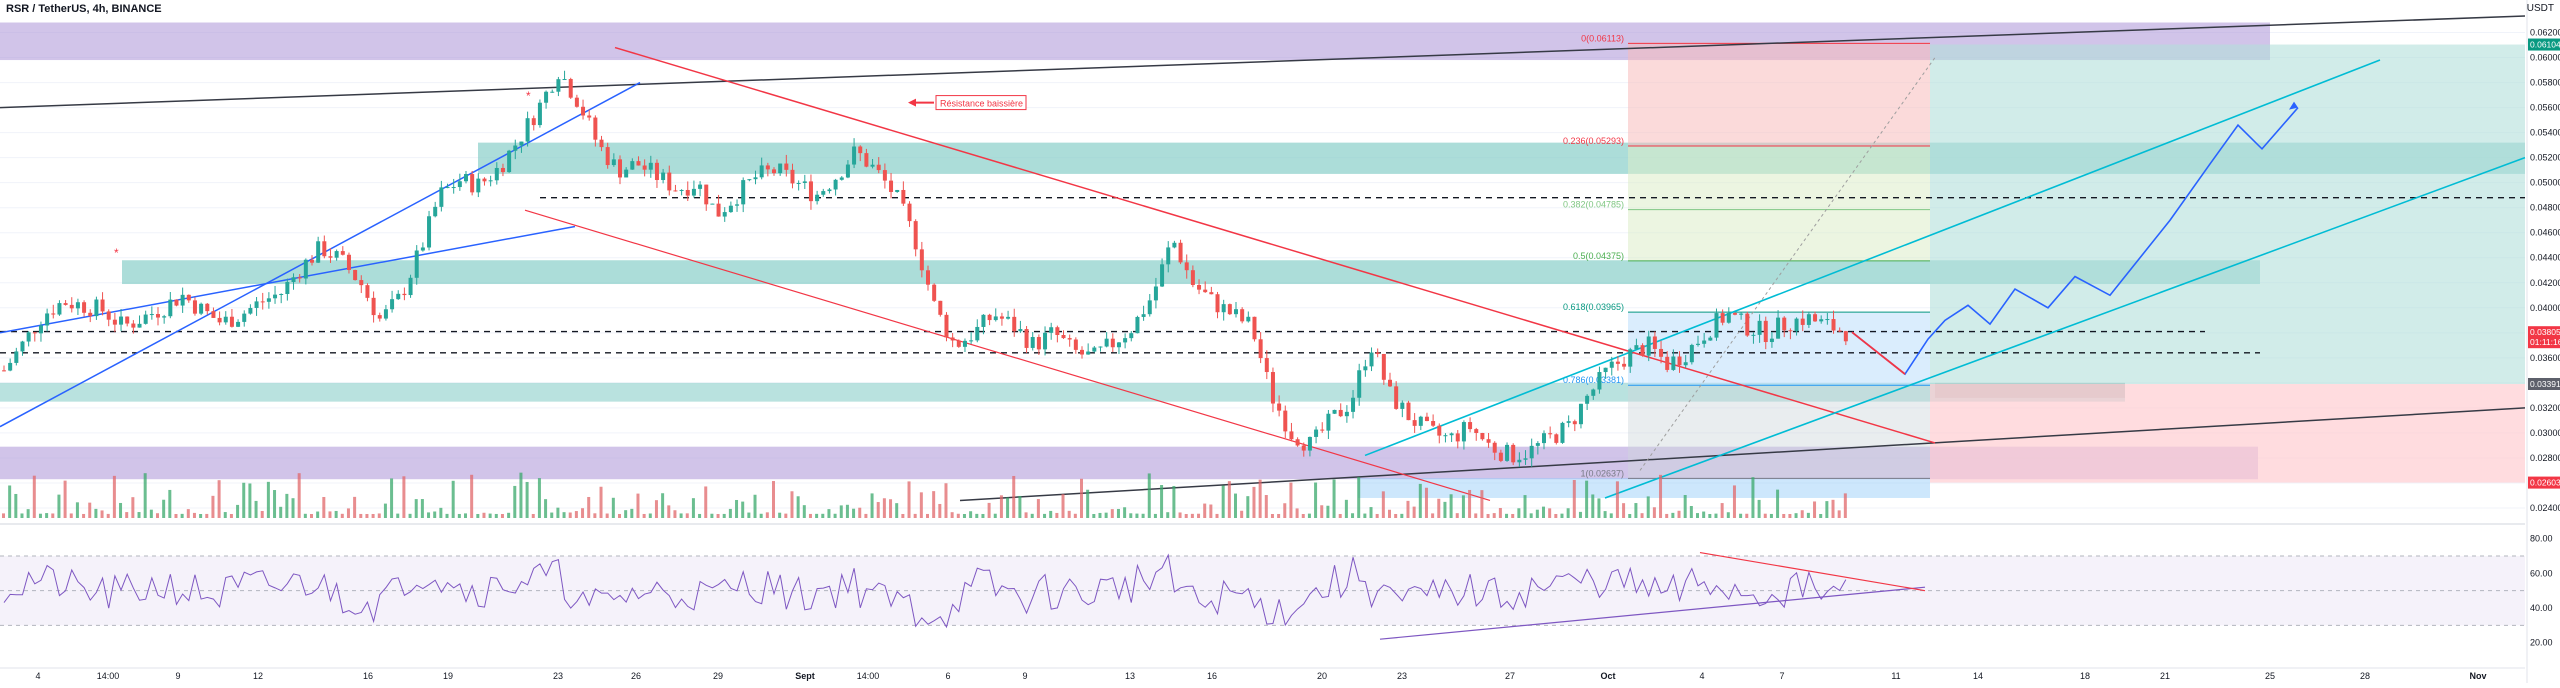 The height and width of the screenshot is (688, 2560). Describe the element at coordinates (1593, 141) in the screenshot. I see `fib-label: 0.236(0.05293)` at that location.